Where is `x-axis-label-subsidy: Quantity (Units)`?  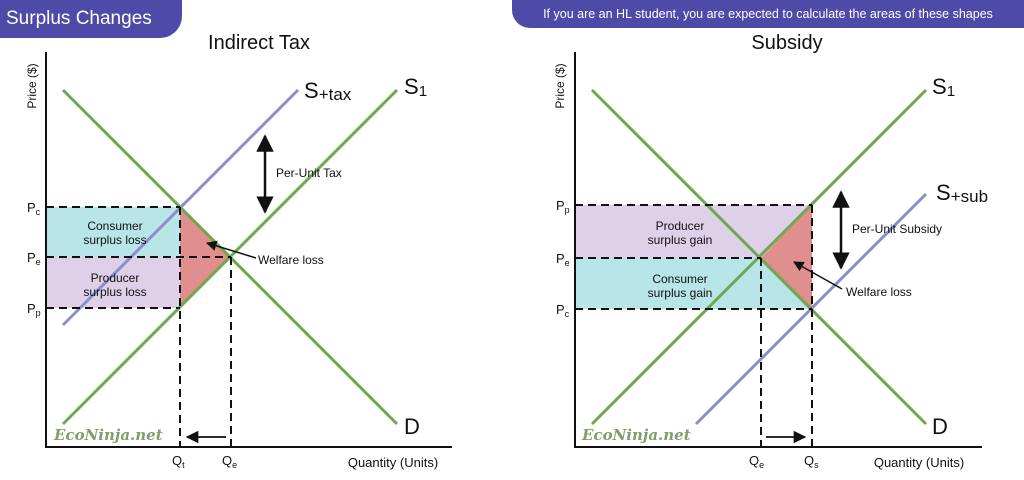 x-axis-label-subsidy: Quantity (Units) is located at coordinates (919, 462).